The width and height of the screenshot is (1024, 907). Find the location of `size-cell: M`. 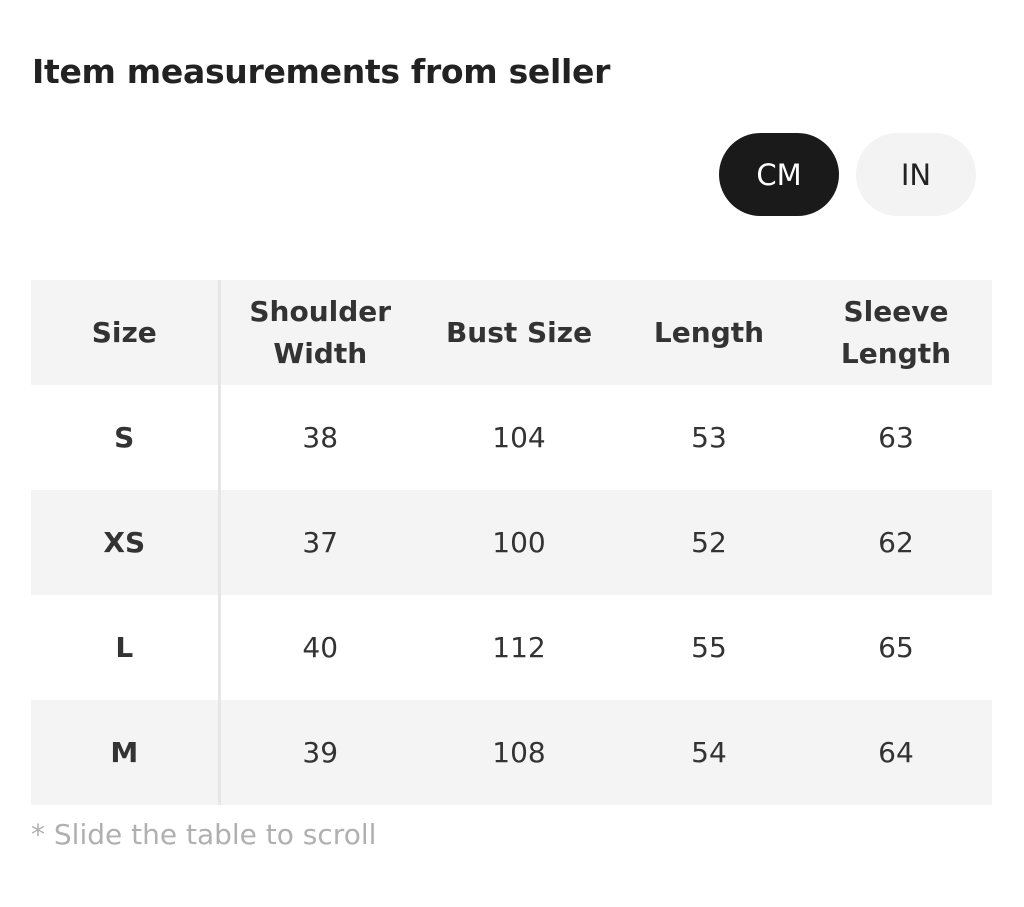

size-cell: M is located at coordinates (126, 752).